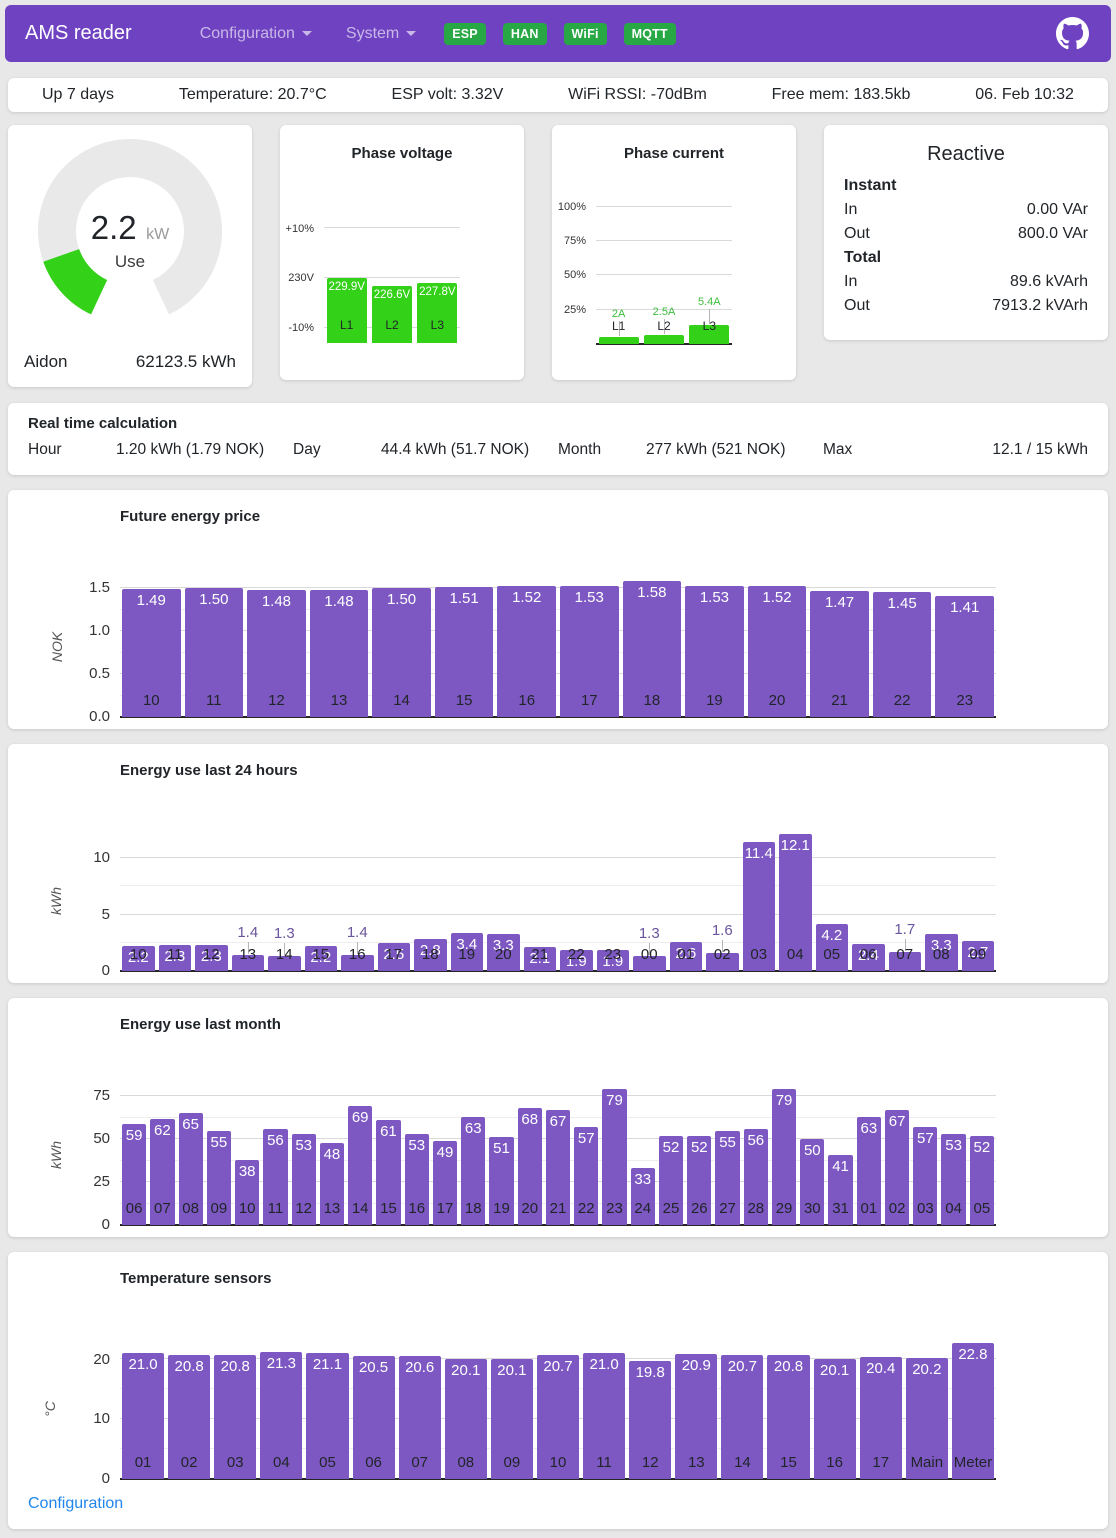 This screenshot has height=1538, width=1116. I want to click on bar: 1.52, so click(526, 651).